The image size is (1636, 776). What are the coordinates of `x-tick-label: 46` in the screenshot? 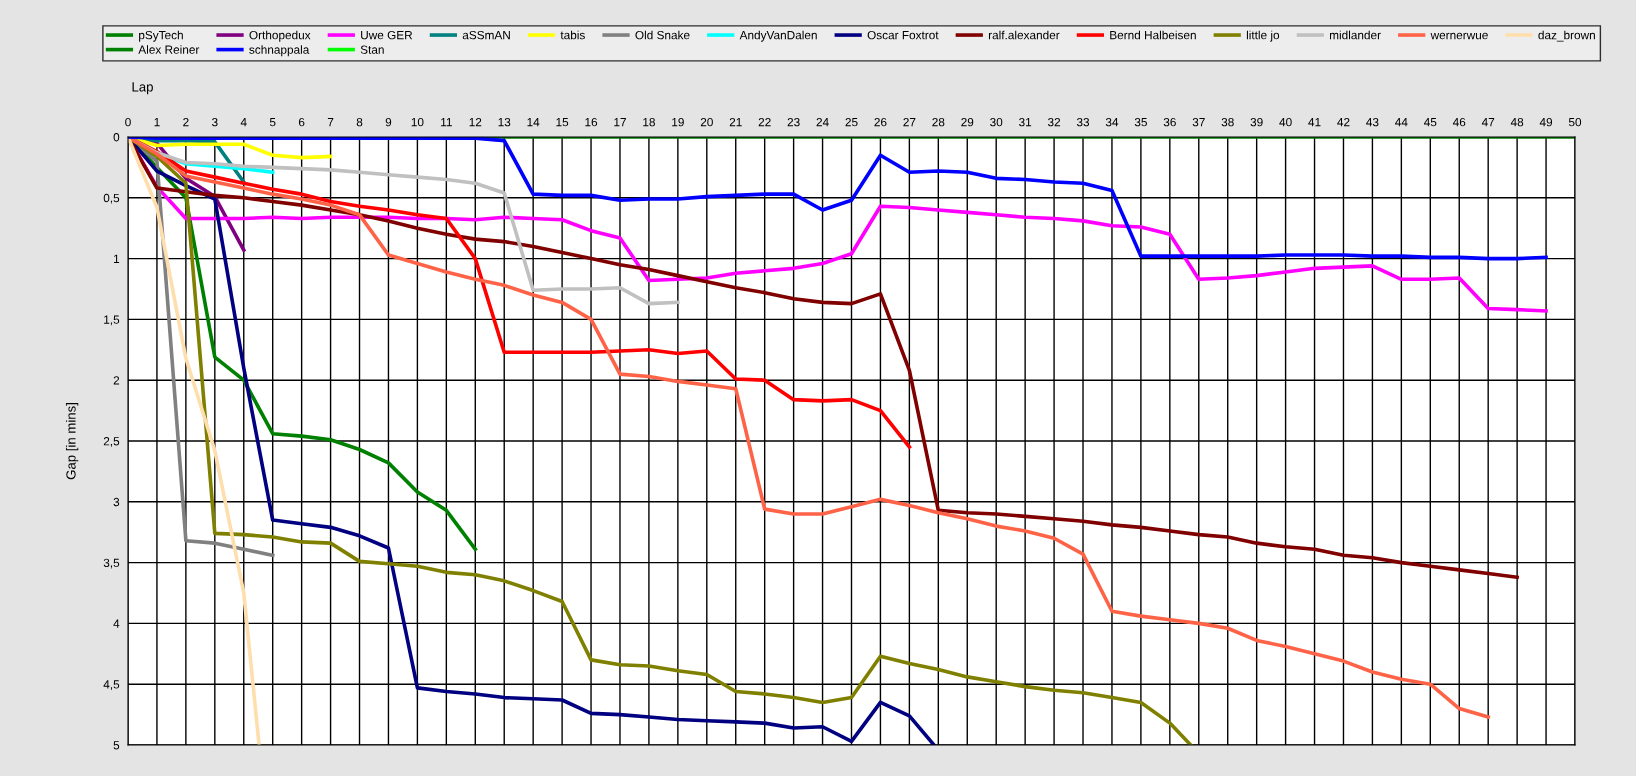 It's located at (1459, 122).